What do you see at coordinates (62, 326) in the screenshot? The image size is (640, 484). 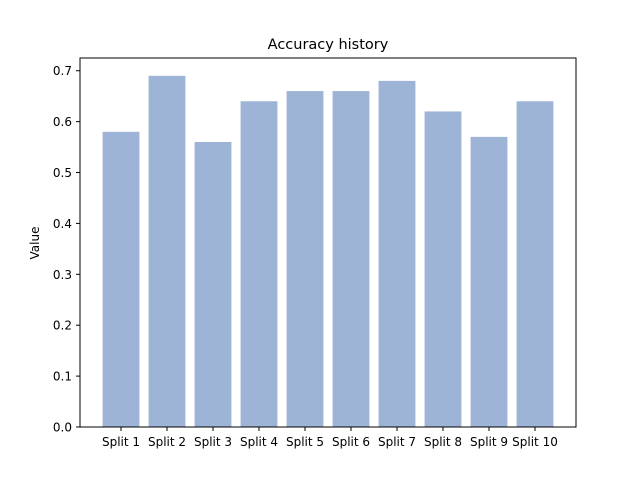 I see `y-tick-label: 0.2` at bounding box center [62, 326].